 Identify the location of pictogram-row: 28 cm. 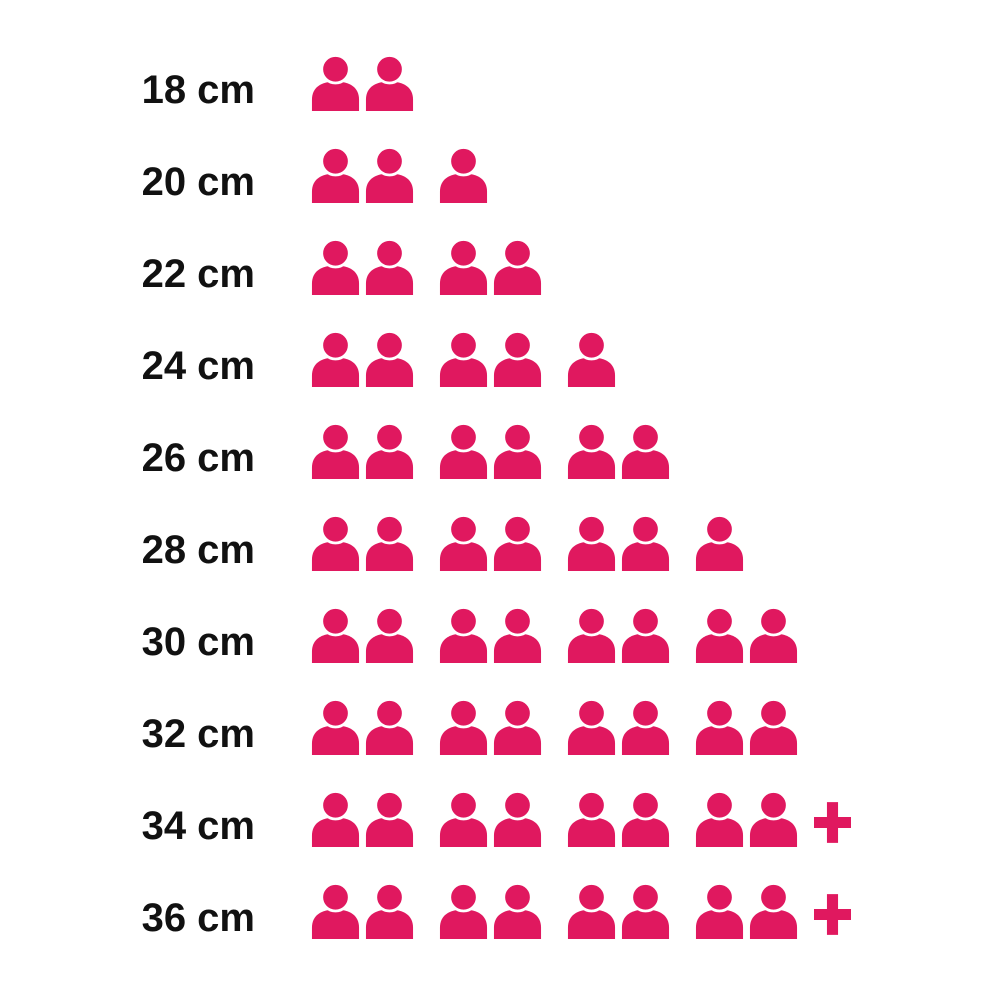
(500, 542).